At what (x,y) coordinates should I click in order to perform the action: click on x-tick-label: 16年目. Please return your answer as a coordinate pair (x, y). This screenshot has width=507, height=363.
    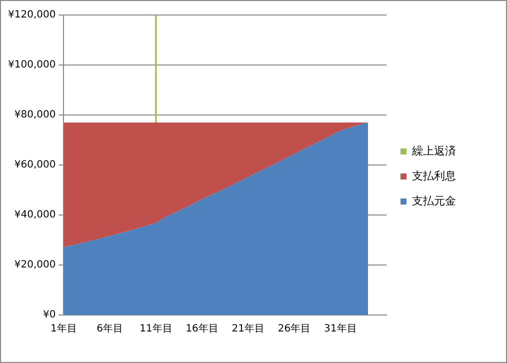
    Looking at the image, I should click on (202, 328).